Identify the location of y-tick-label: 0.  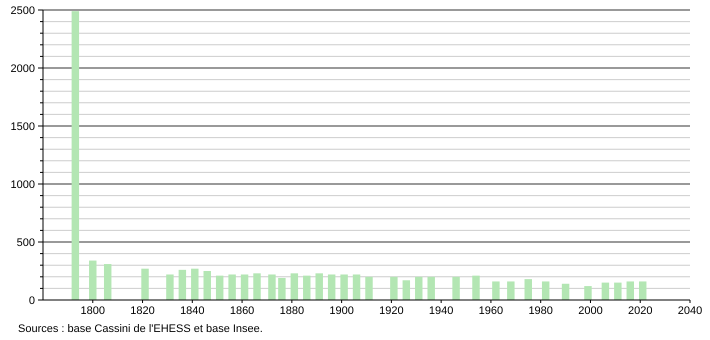
(31, 300).